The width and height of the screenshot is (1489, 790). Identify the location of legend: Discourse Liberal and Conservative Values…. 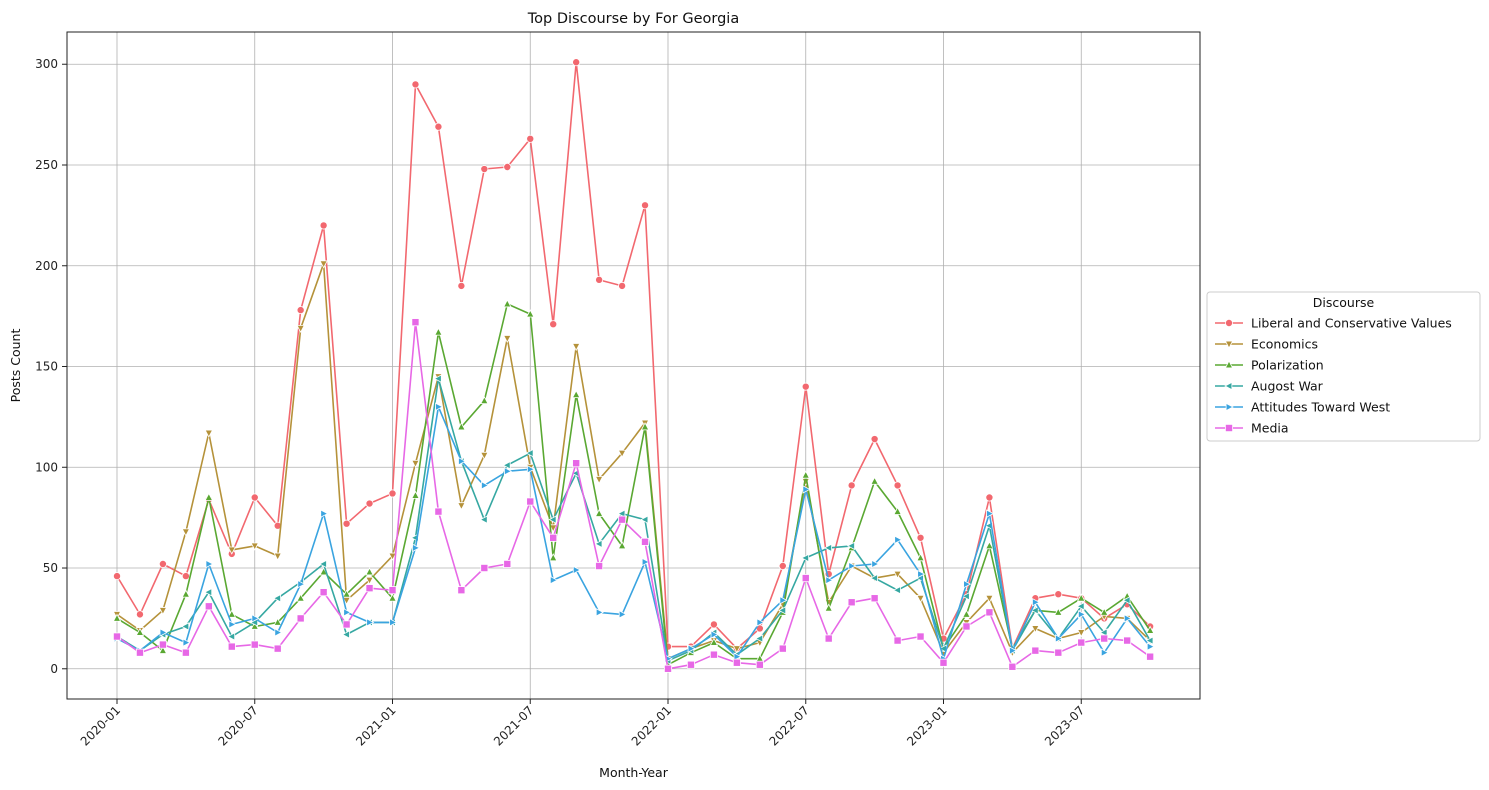
(1343, 366).